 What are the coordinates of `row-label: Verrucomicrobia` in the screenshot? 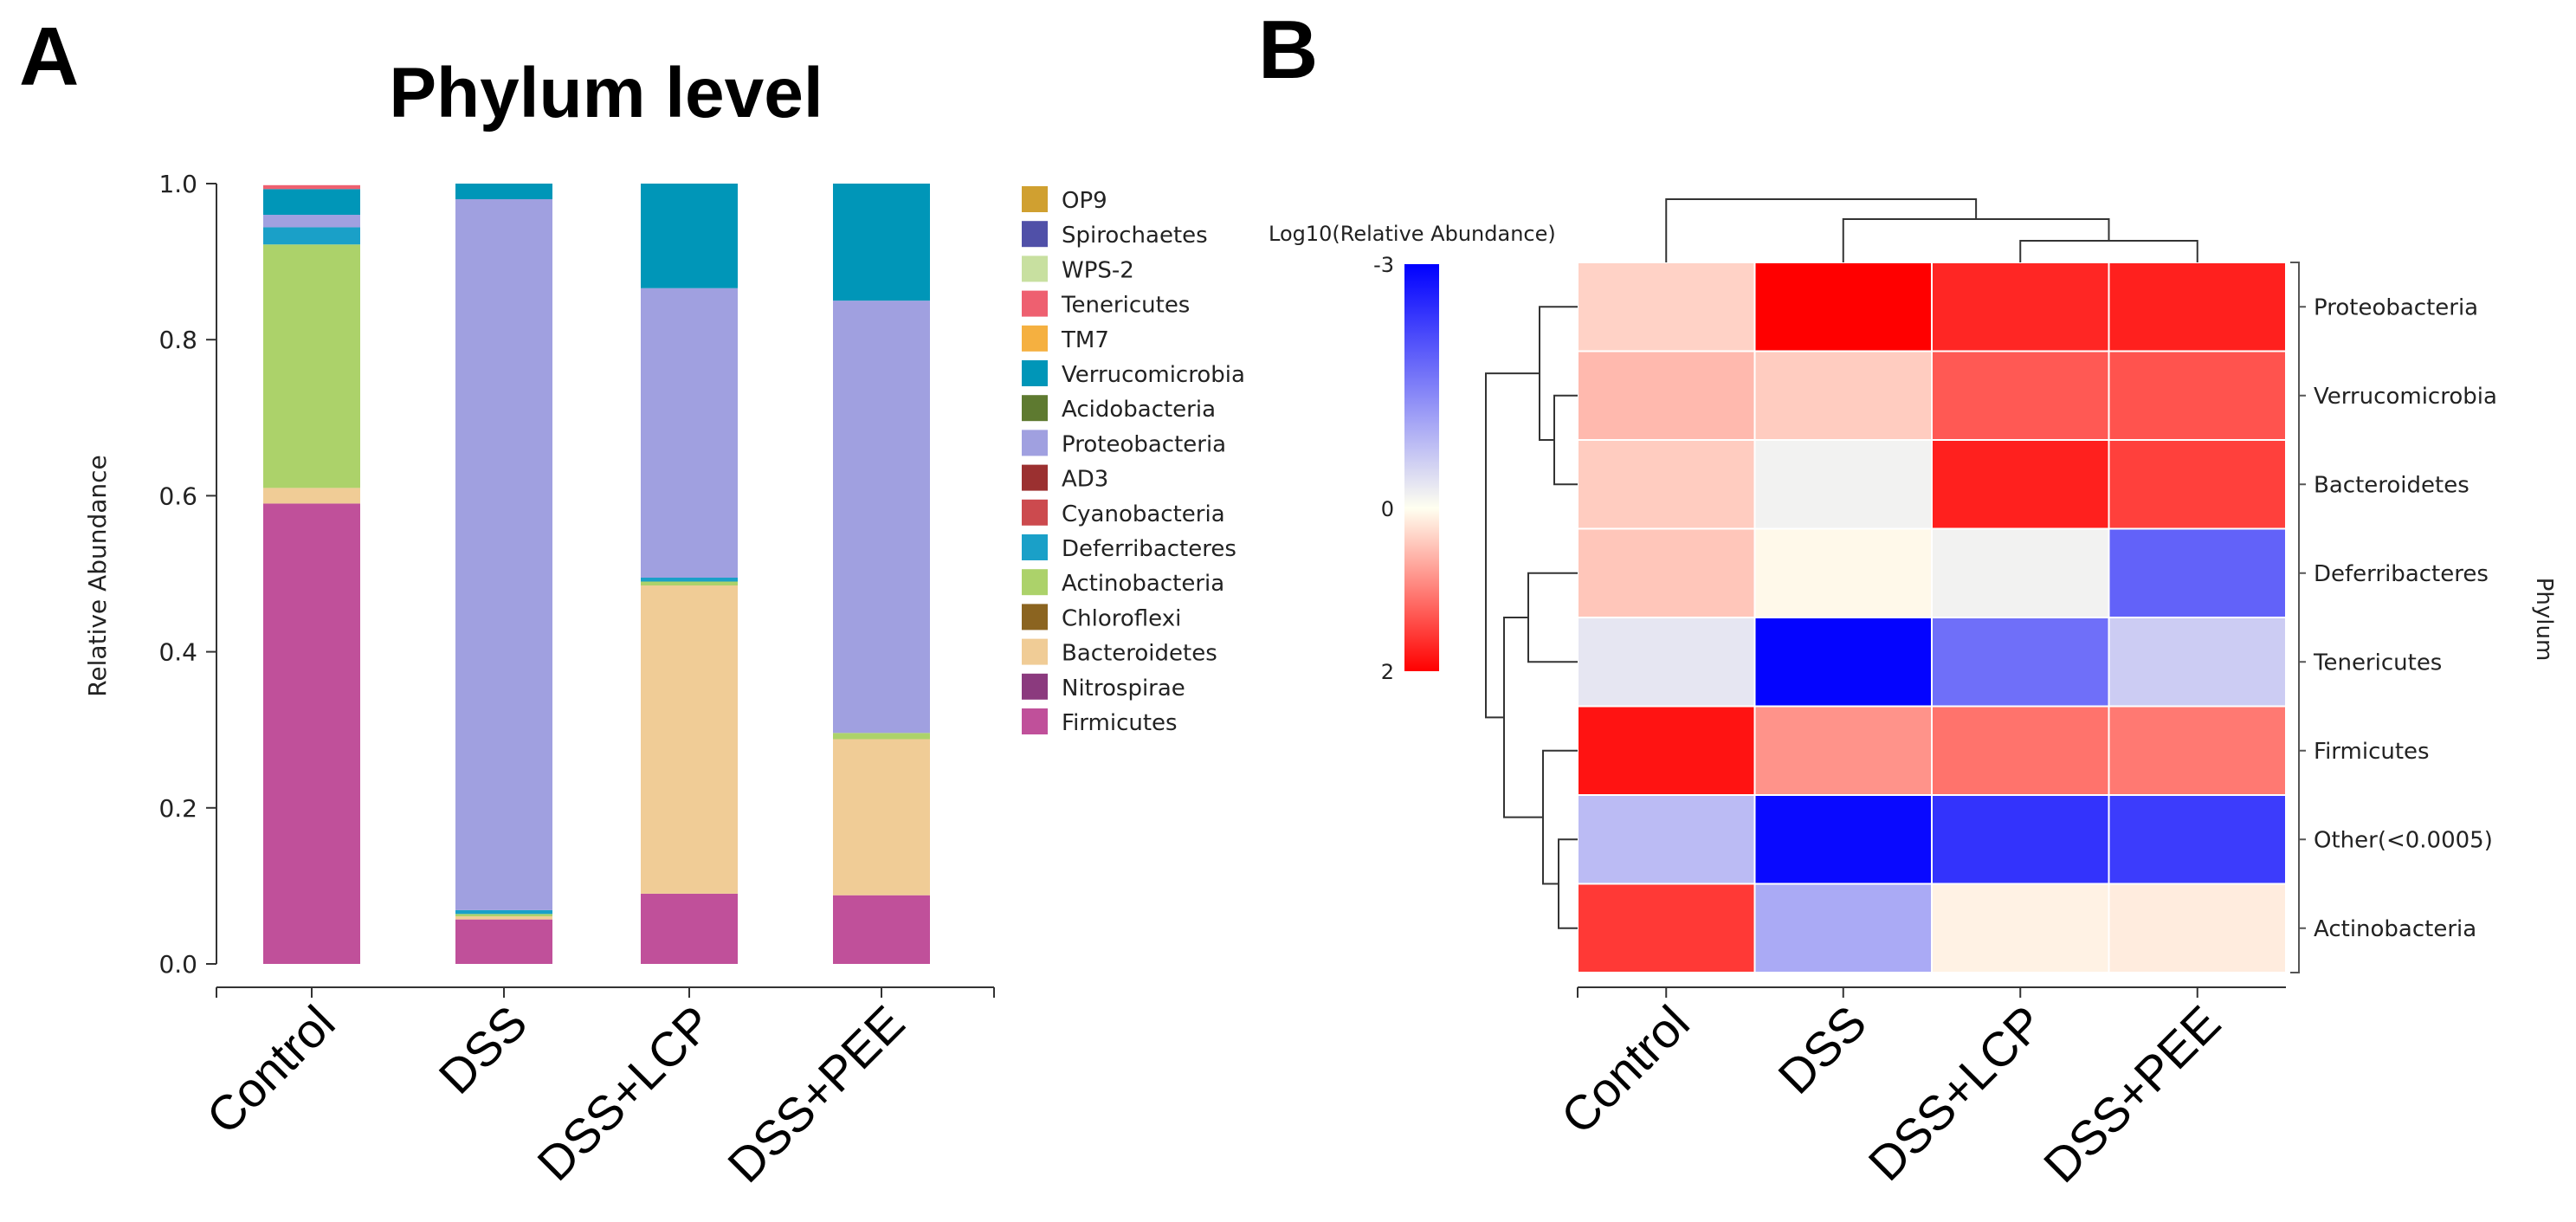 It's located at (2405, 397).